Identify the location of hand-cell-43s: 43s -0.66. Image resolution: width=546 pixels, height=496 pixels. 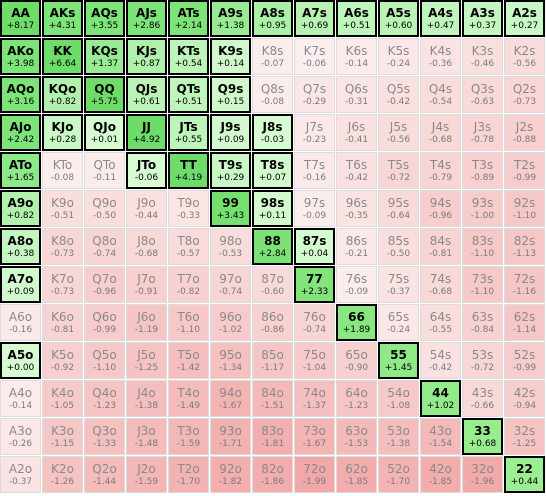
(482, 398).